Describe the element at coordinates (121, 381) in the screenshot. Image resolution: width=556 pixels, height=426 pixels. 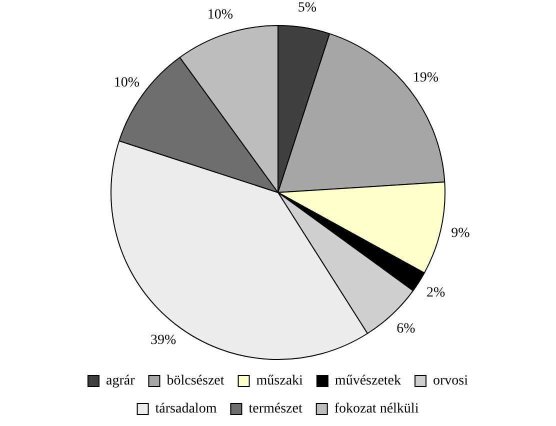
I see `legend-label: agrár` at that location.